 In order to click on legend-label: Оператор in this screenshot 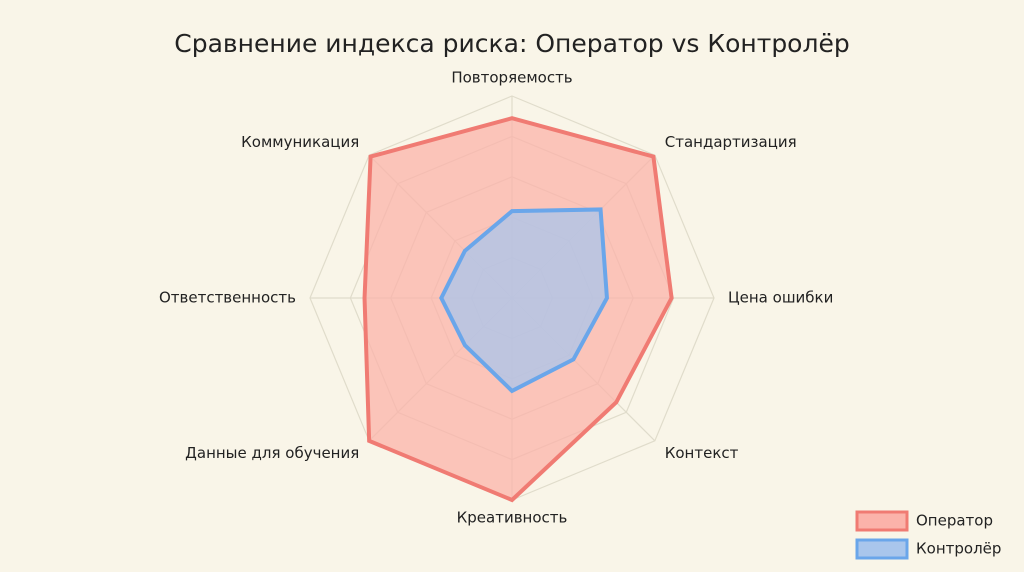, I will do `click(954, 521)`.